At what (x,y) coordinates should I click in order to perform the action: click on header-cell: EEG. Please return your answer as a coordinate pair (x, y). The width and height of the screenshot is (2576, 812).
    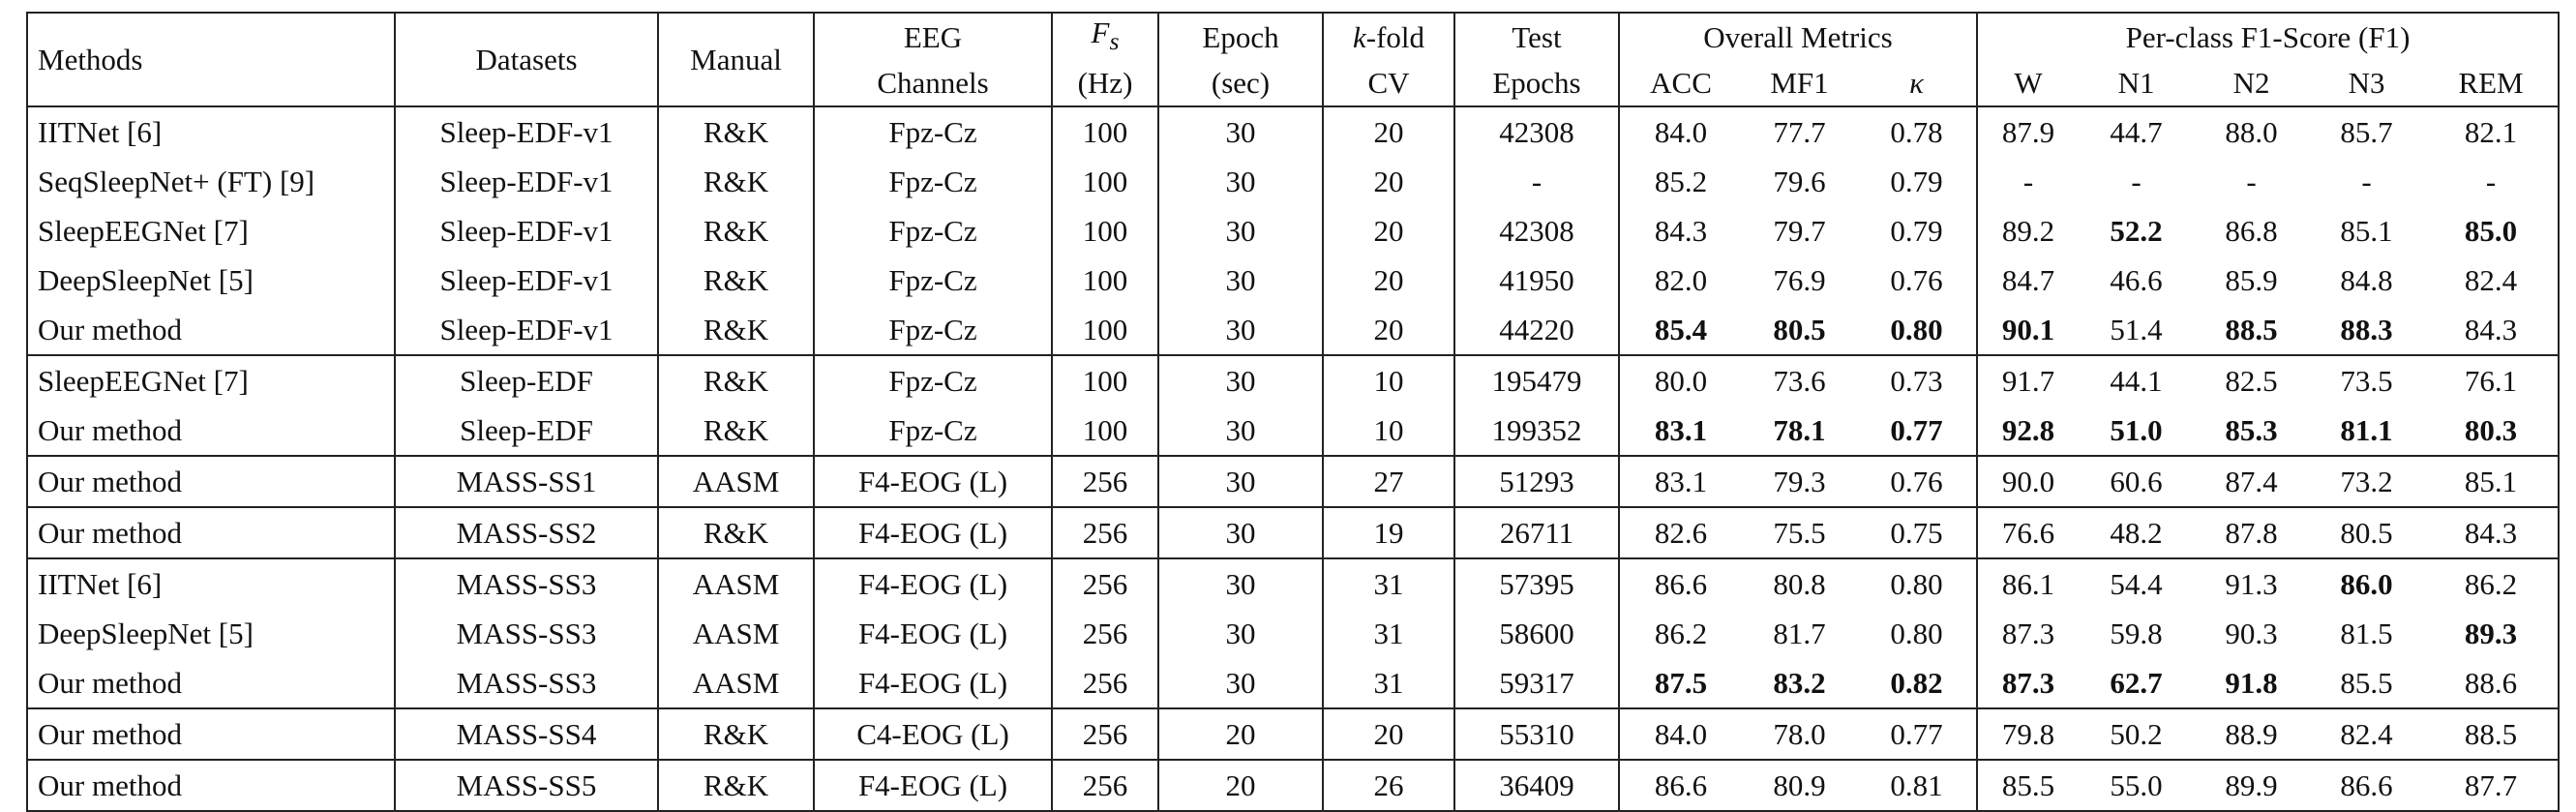
    Looking at the image, I should click on (933, 38).